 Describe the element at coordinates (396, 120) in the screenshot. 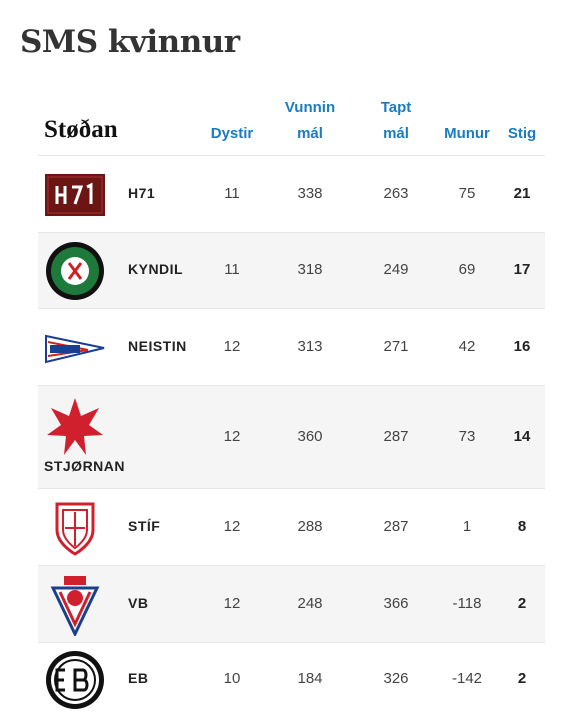

I see `column-header: Tapt mál` at that location.